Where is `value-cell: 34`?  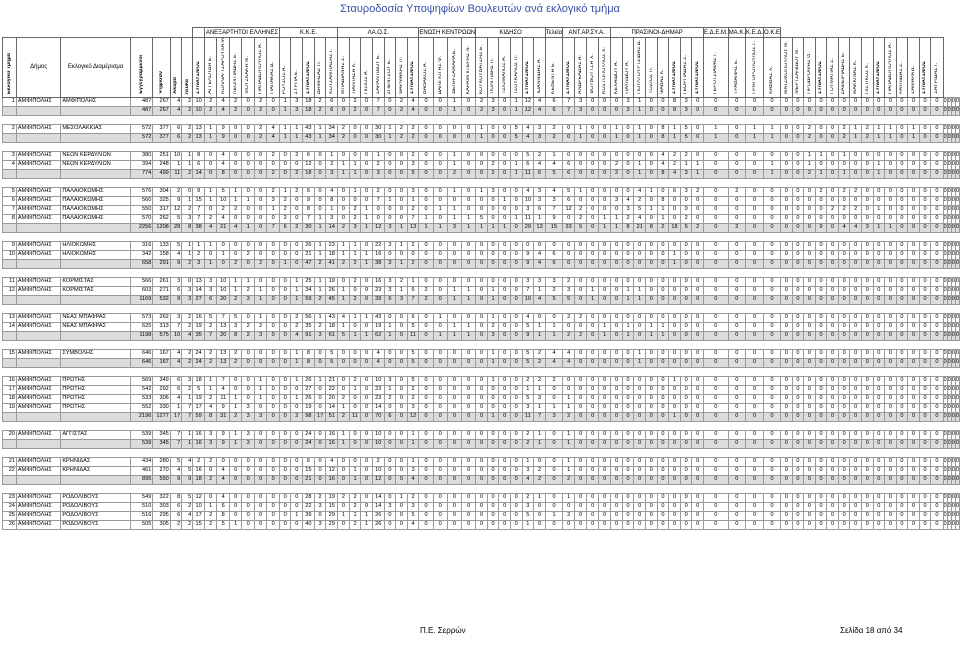 value-cell: 34 is located at coordinates (332, 128).